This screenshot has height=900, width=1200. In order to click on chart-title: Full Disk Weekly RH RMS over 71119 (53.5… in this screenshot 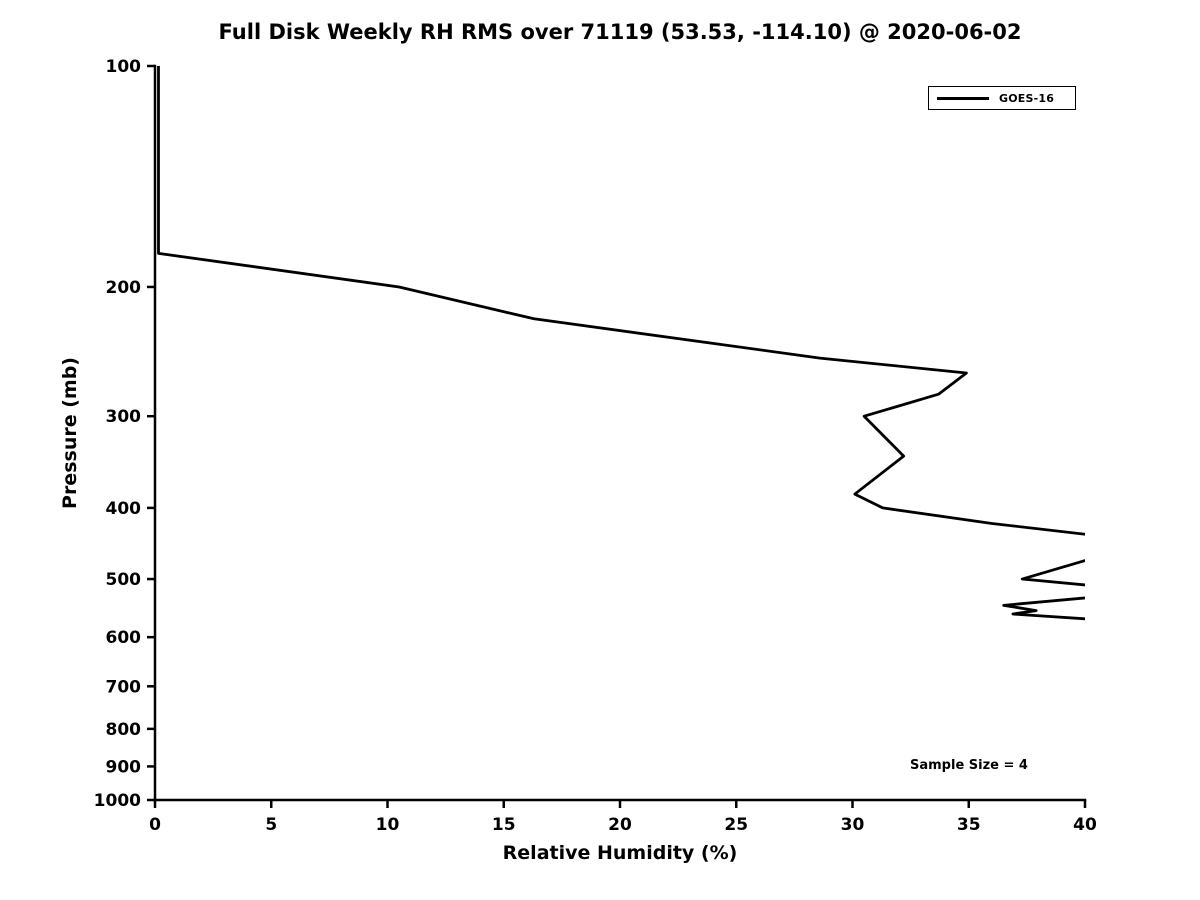, I will do `click(620, 32)`.